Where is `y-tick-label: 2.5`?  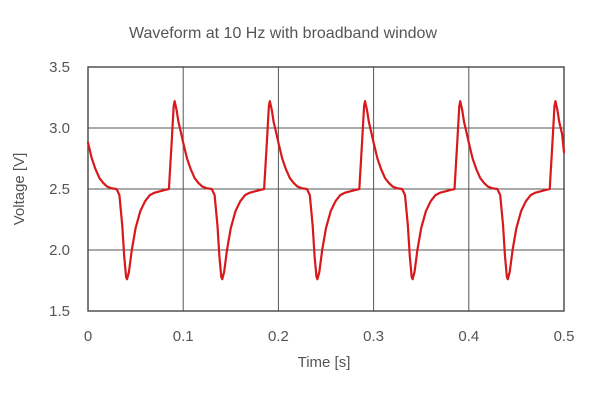
y-tick-label: 2.5 is located at coordinates (59, 189).